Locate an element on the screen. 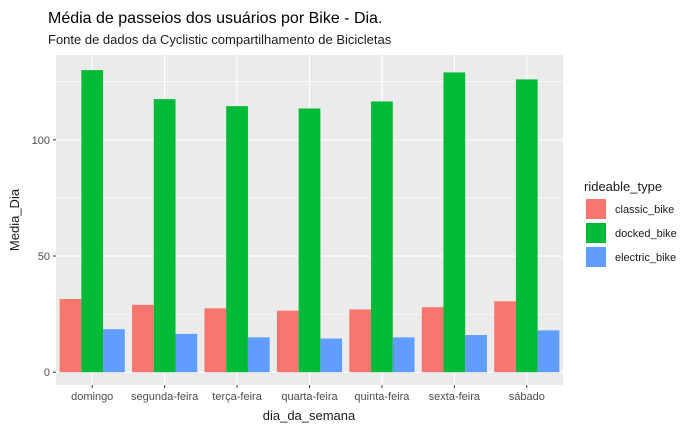  legend-swatch-docked_bike is located at coordinates (596, 233).